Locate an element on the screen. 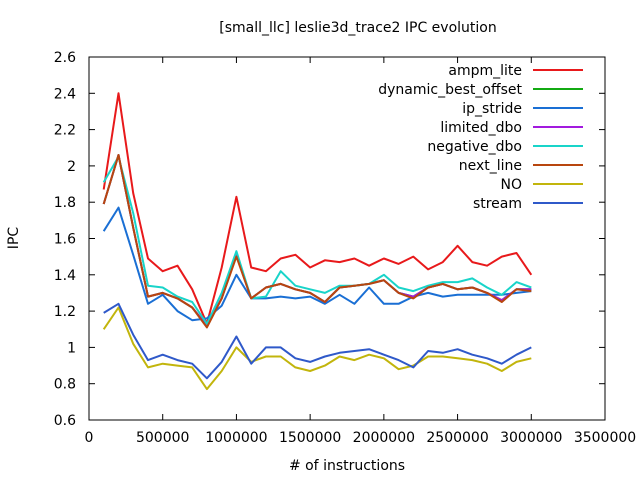  x-tick-label: 3000000 is located at coordinates (531, 438).